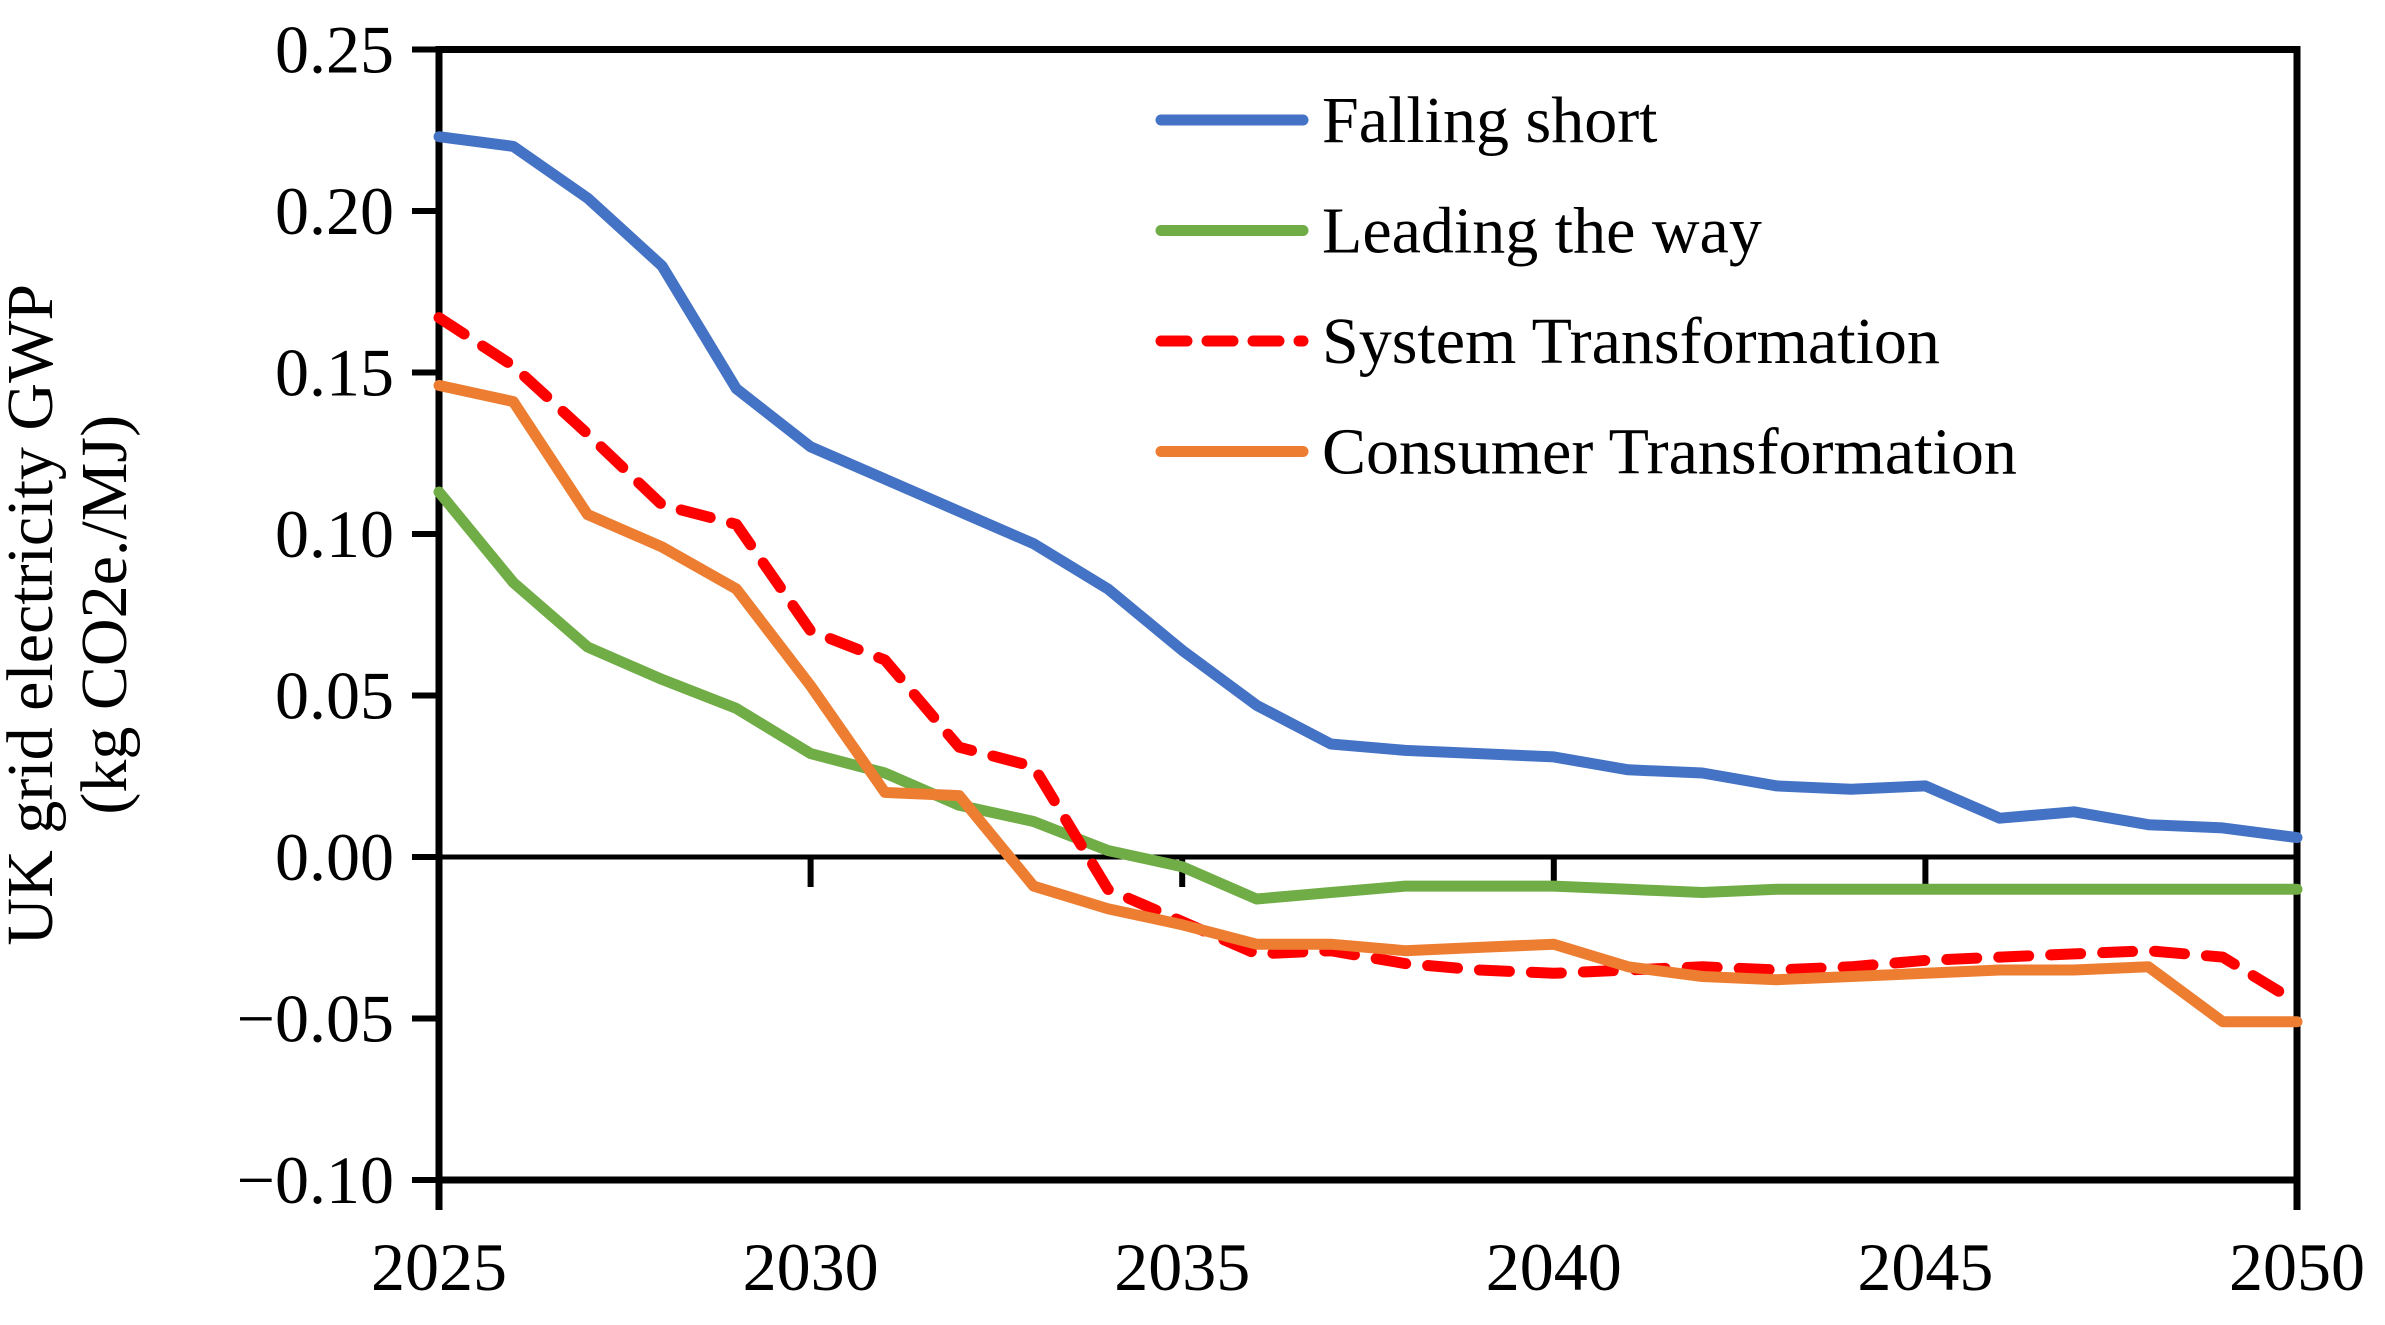  I want to click on y-tick-label: 0.25, so click(334, 50).